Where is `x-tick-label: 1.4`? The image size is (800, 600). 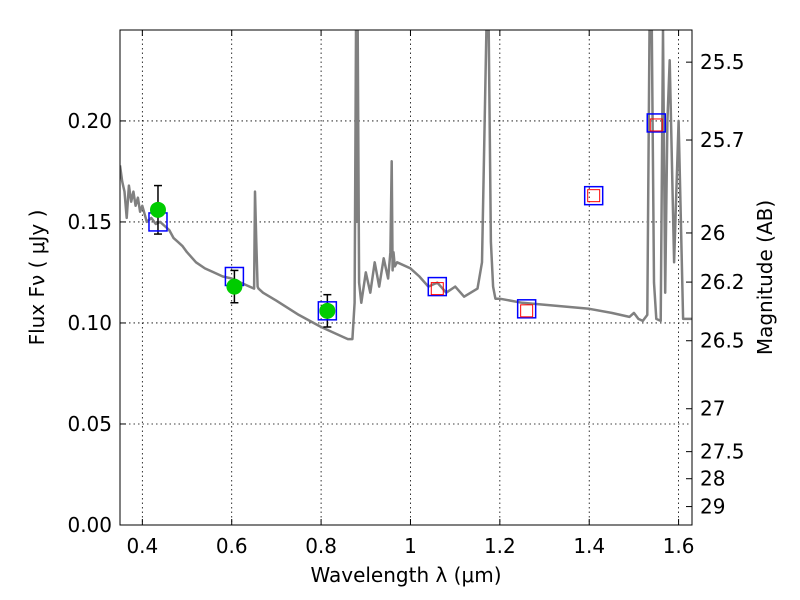 x-tick-label: 1.4 is located at coordinates (589, 546).